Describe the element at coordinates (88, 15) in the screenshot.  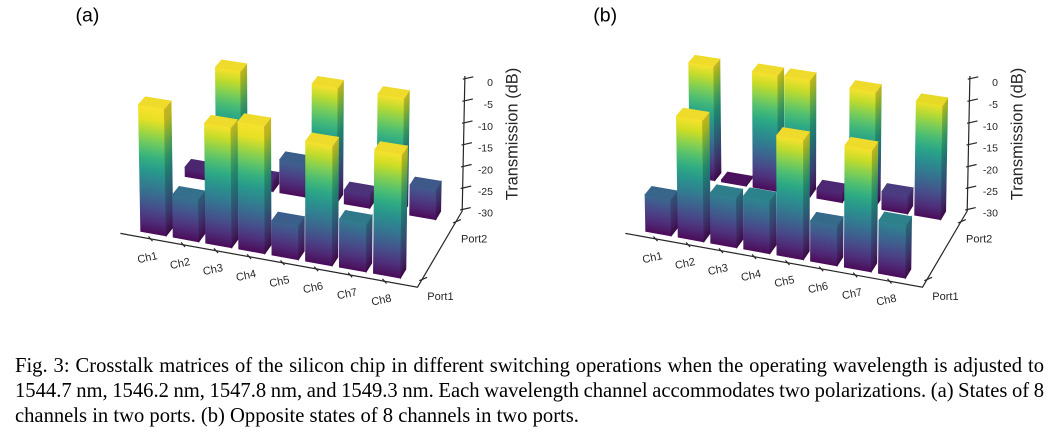
I see `svg-text: (a)` at that location.